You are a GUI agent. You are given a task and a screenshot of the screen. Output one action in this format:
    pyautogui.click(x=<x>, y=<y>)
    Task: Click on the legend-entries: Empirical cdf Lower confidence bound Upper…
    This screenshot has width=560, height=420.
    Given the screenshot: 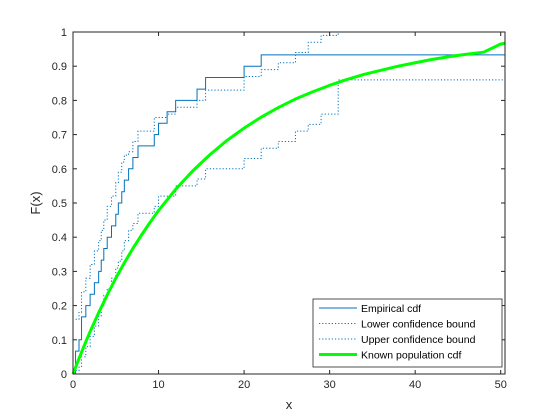 What is the action you would take?
    pyautogui.click(x=397, y=332)
    